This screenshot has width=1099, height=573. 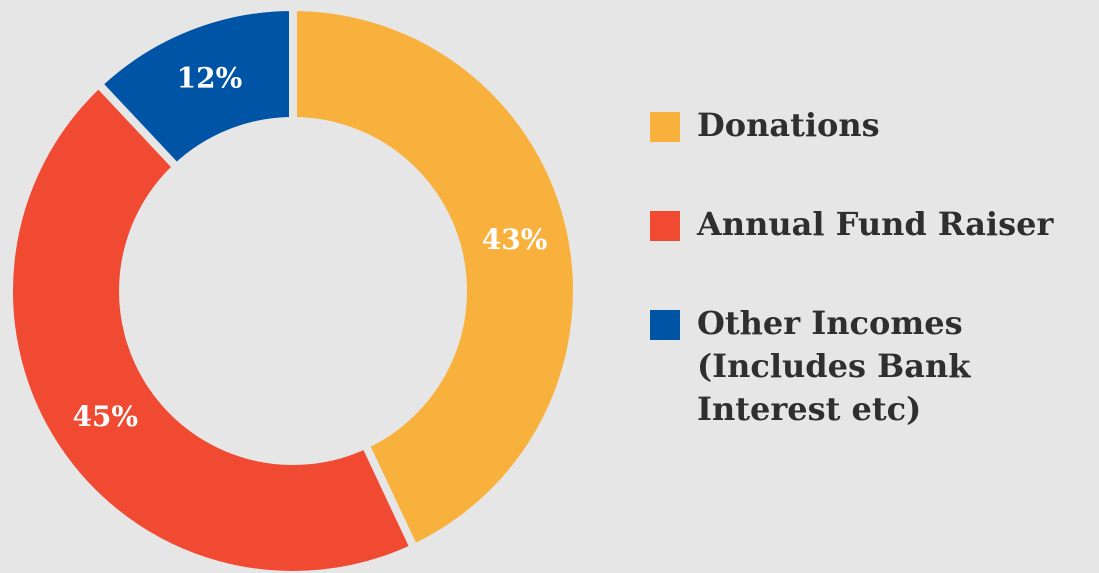 I want to click on legend-item: Donations, so click(x=870, y=125).